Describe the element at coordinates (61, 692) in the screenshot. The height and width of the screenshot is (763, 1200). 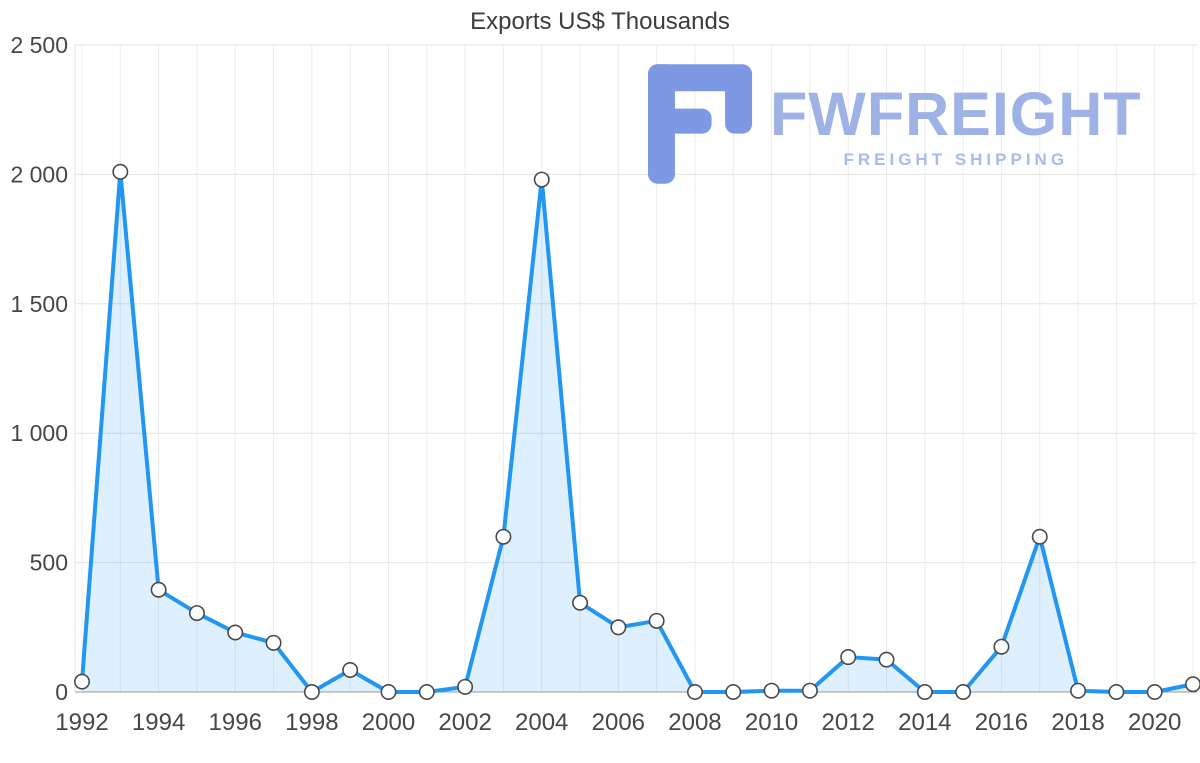
I see `y-axis-tick-label: 0` at that location.